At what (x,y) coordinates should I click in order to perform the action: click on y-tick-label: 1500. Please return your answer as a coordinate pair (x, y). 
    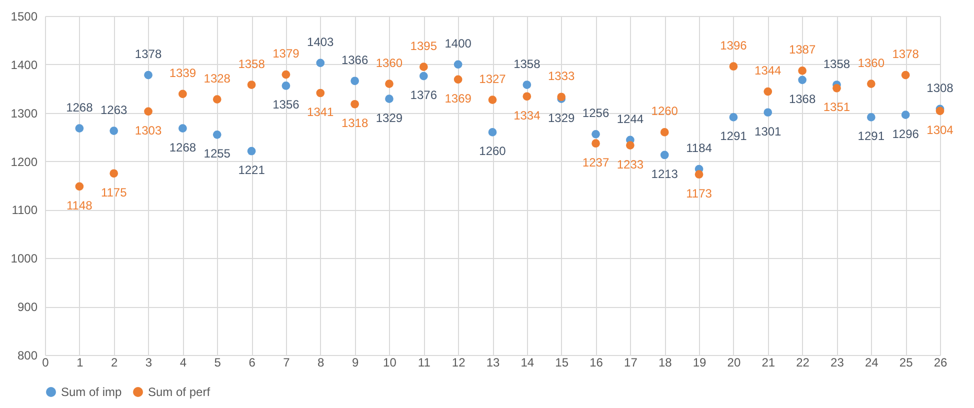
    Looking at the image, I should click on (24, 17).